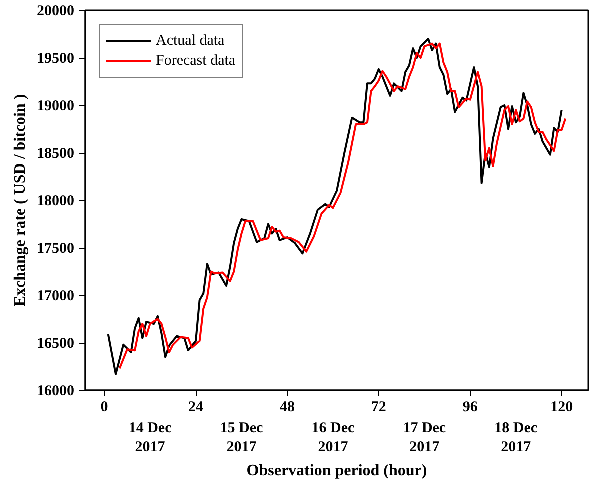 This screenshot has width=596, height=482. I want to click on x-axis-title: Observation period (hour), so click(337, 471).